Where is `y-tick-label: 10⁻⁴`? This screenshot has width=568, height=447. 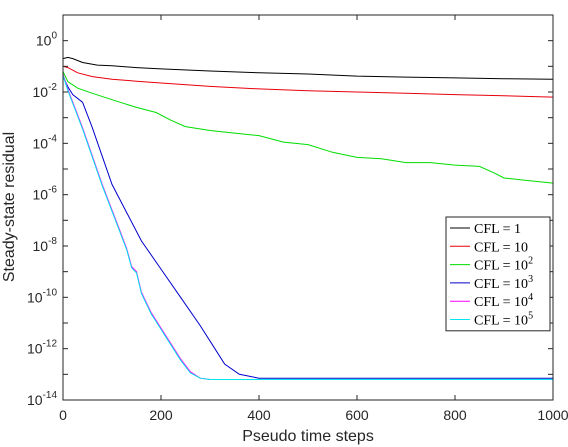 y-tick-label: 10⁻⁴ is located at coordinates (45, 142).